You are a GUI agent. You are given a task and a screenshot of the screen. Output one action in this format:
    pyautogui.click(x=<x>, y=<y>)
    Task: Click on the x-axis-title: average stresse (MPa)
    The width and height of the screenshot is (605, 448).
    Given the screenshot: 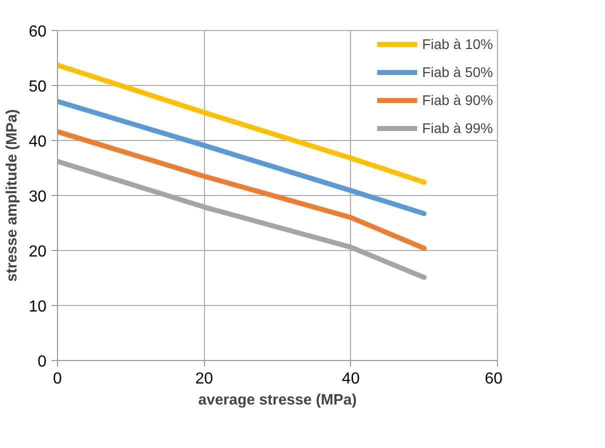 What is the action you would take?
    pyautogui.click(x=277, y=400)
    